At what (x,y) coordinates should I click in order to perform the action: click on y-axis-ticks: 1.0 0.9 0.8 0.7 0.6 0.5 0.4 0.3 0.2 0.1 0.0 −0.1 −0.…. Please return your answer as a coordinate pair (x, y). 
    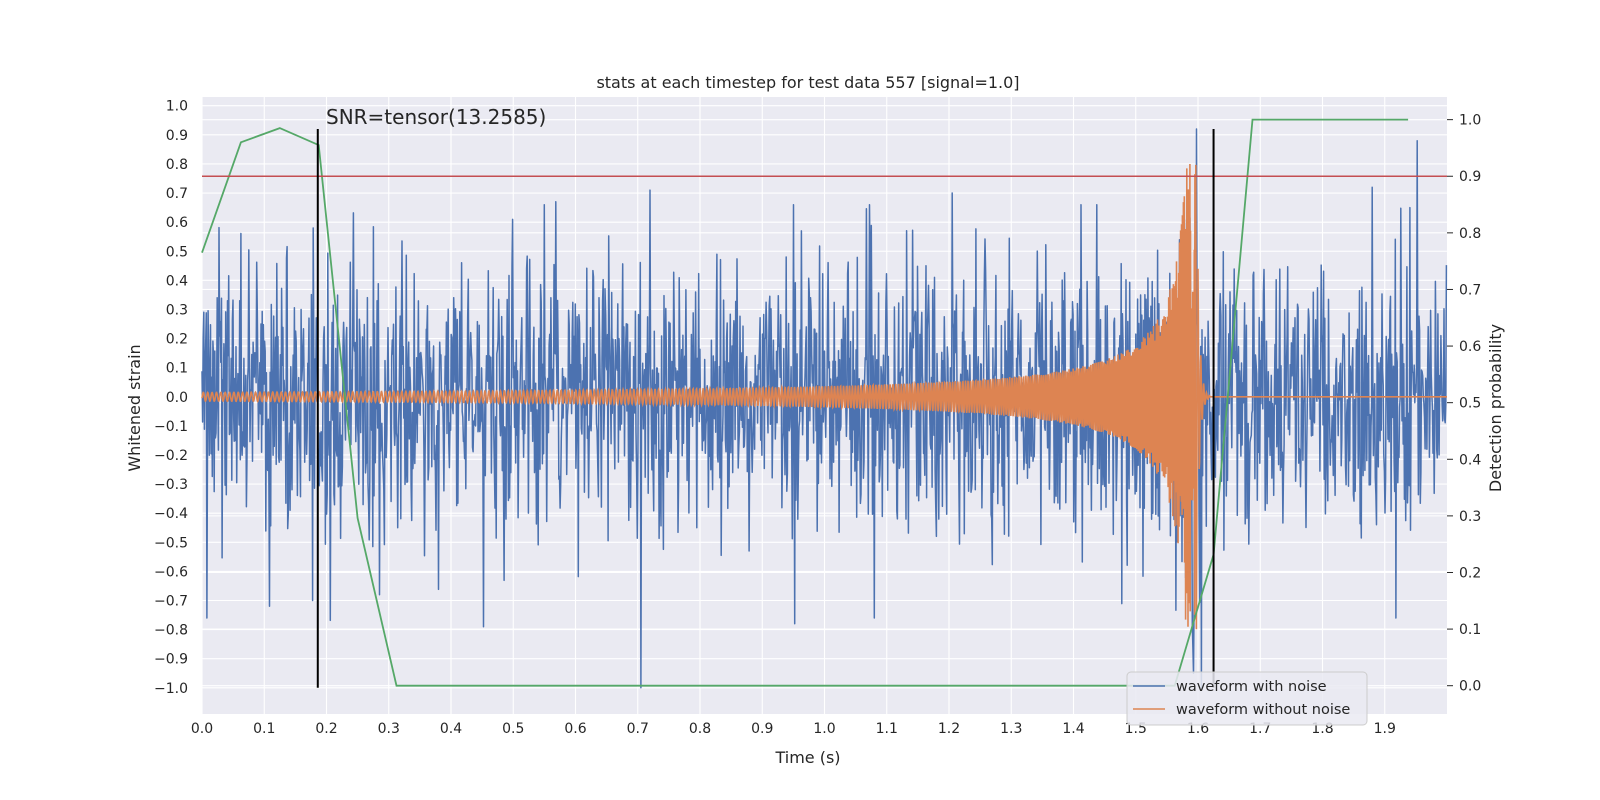
    Looking at the image, I should click on (171, 398).